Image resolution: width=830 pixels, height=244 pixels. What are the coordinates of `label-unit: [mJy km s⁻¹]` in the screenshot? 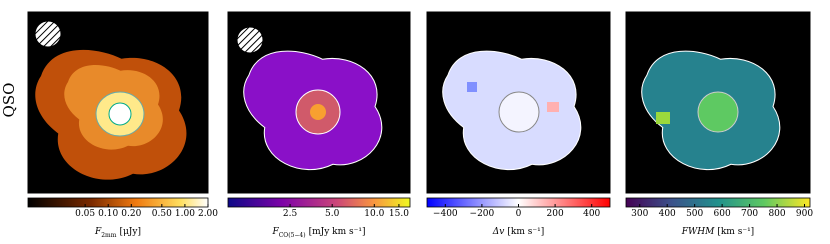 It's located at (337, 232).